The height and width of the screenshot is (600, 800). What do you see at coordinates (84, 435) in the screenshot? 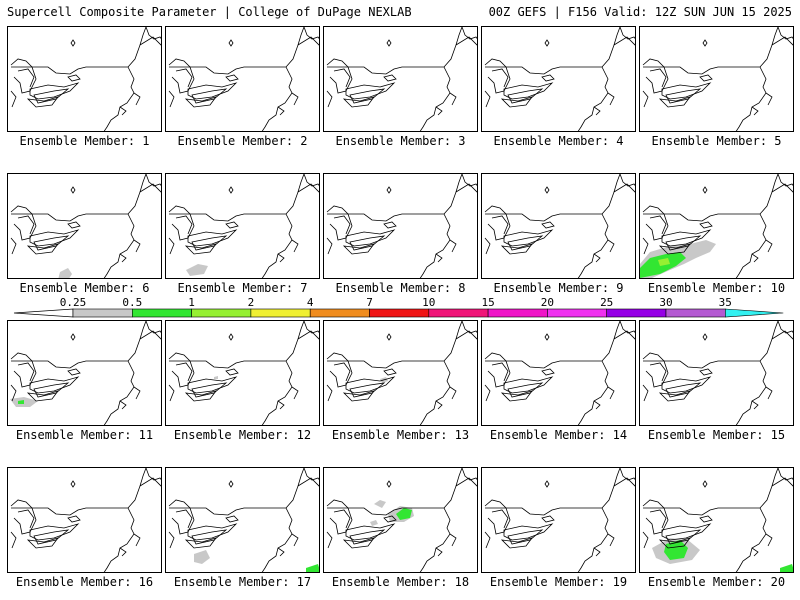
I see `member-label: Ensemble Member: 11` at bounding box center [84, 435].